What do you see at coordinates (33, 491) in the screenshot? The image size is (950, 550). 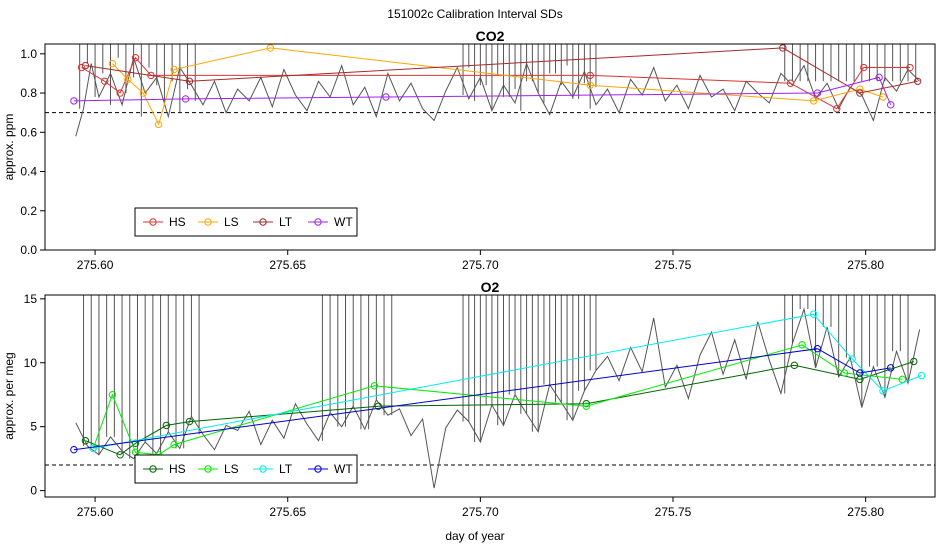 I see `y-tick-label: 0` at bounding box center [33, 491].